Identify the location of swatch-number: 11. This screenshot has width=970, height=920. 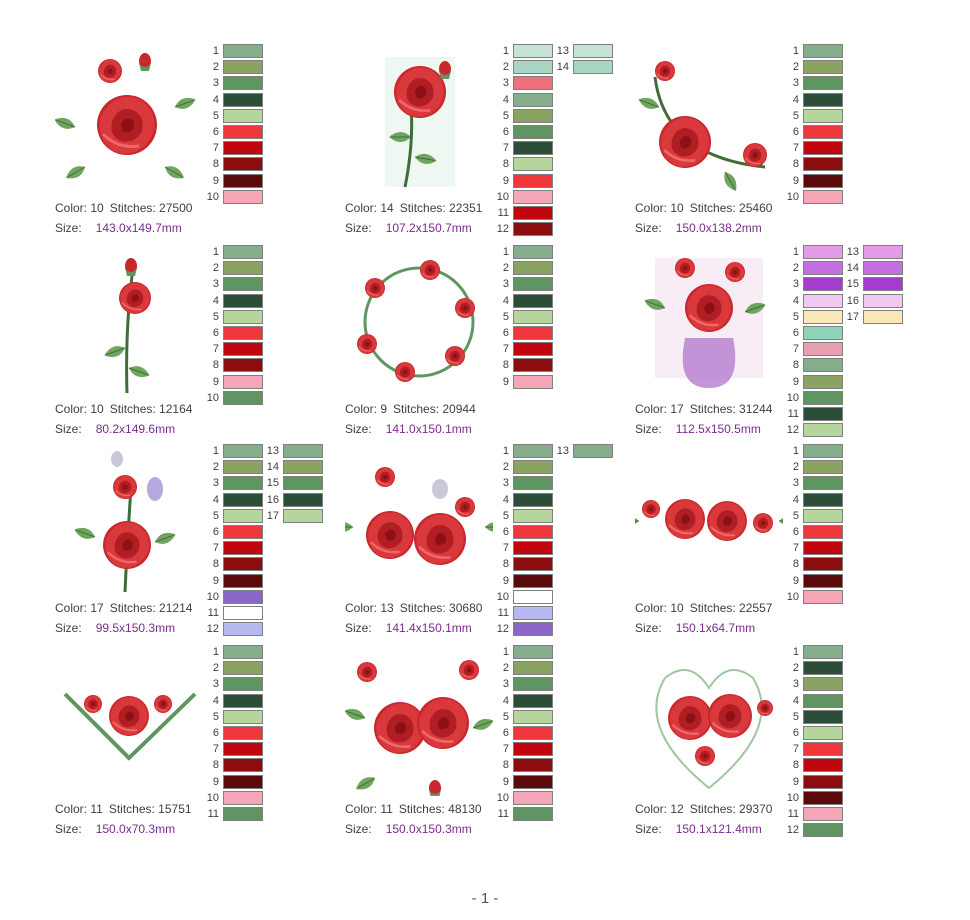
(503, 612).